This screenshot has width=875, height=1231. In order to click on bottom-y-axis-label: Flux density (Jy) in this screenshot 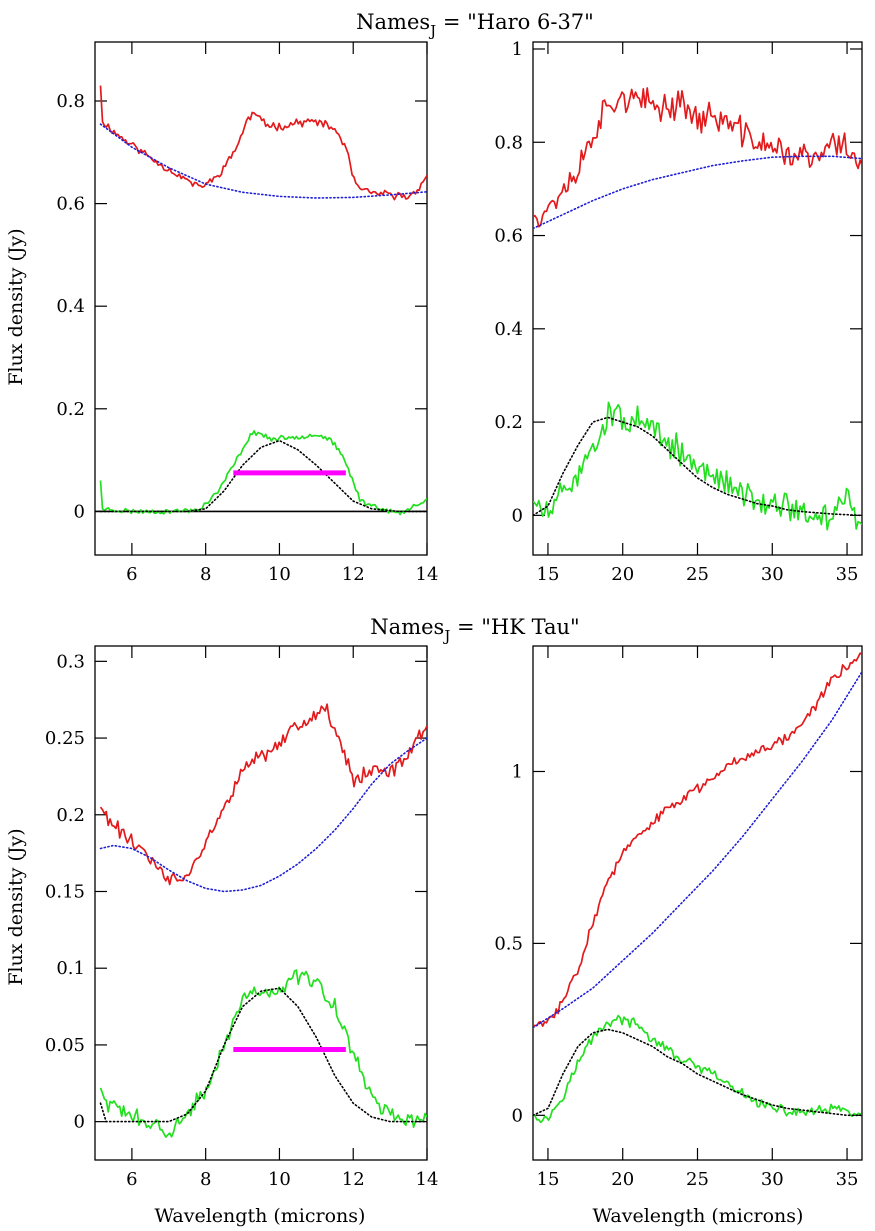, I will do `click(16, 906)`.